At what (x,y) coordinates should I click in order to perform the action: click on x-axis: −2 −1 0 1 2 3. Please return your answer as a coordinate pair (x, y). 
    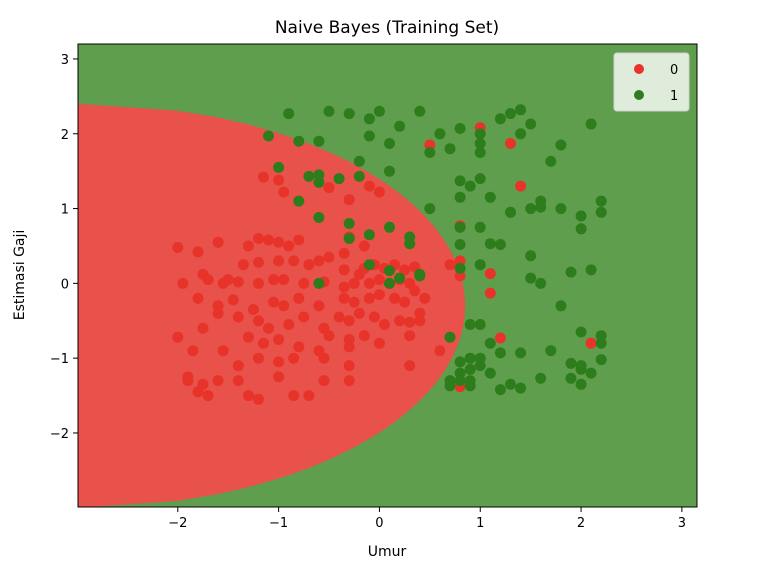
    Looking at the image, I should click on (427, 519).